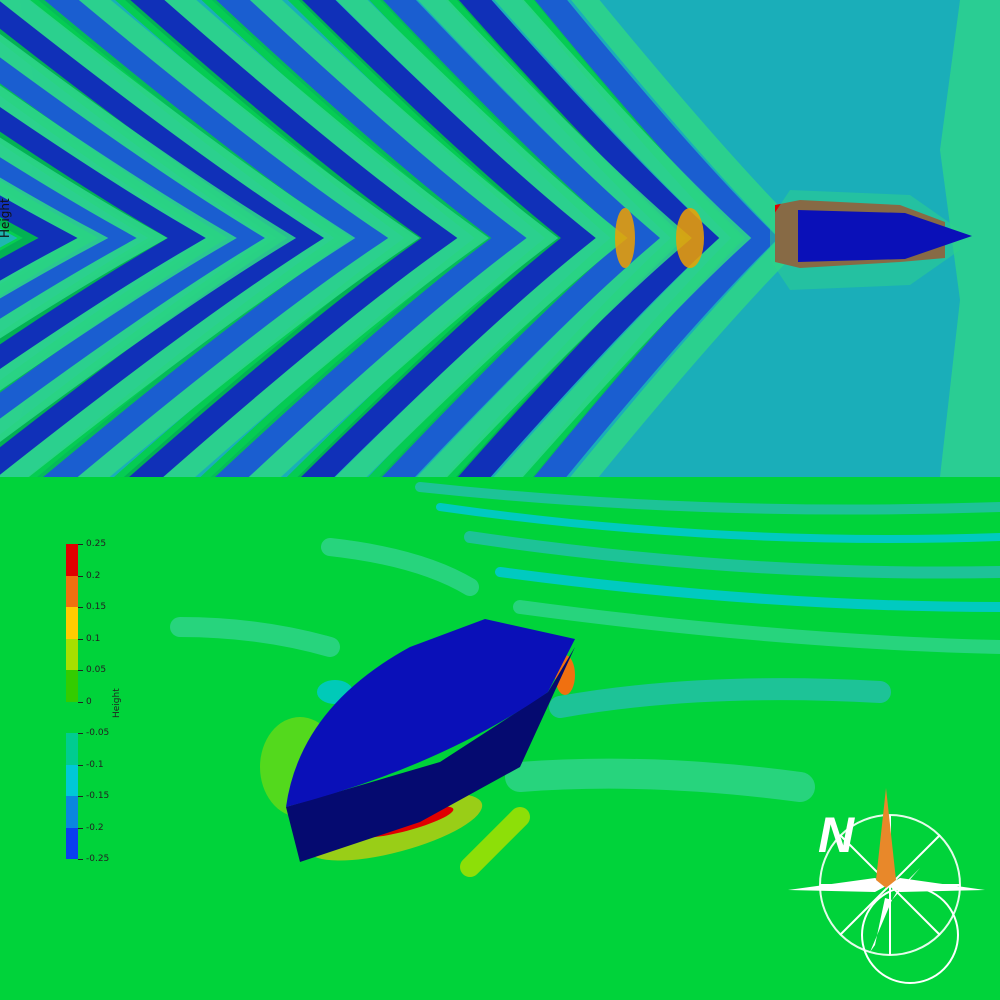 Image resolution: width=1000 pixels, height=1000 pixels. I want to click on color-legend-bar, so click(72, 701).